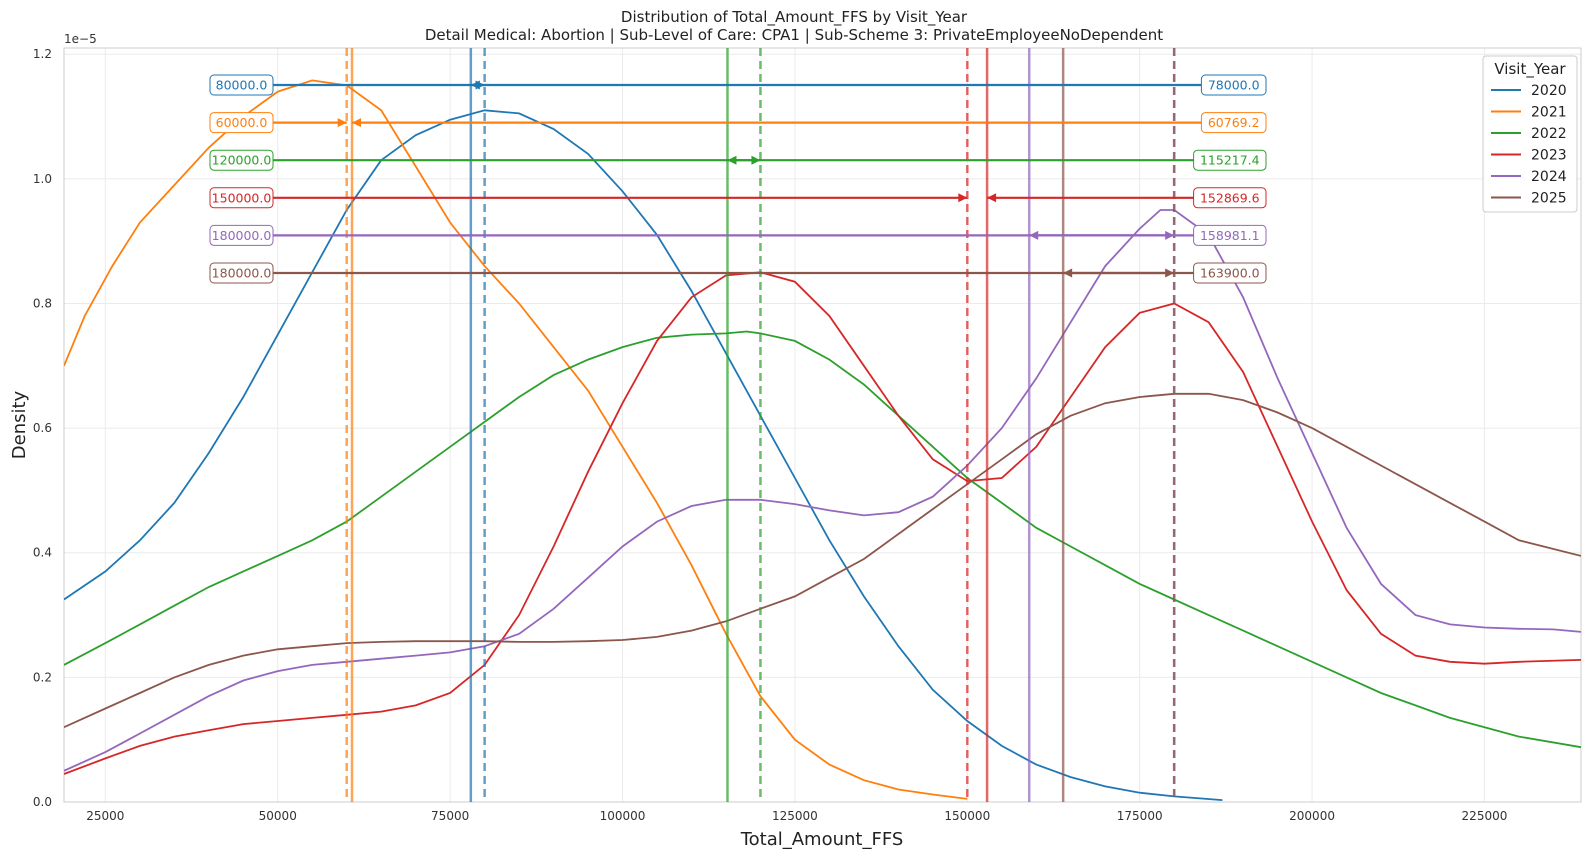  Describe the element at coordinates (822, 839) in the screenshot. I see `x-axis-label: Total_Amount_FFS` at that location.